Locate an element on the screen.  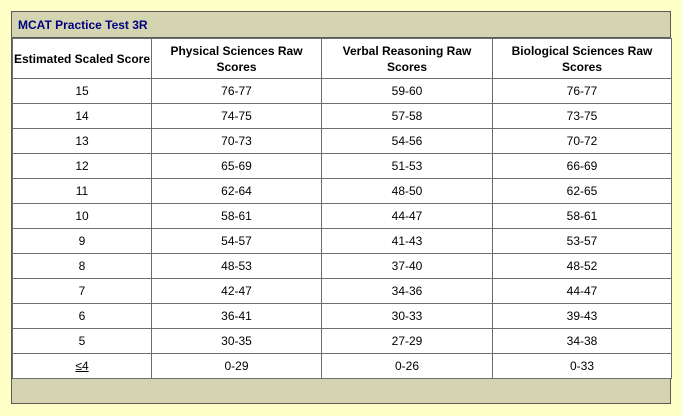
cell-physical-sciences: 58-61 is located at coordinates (236, 216).